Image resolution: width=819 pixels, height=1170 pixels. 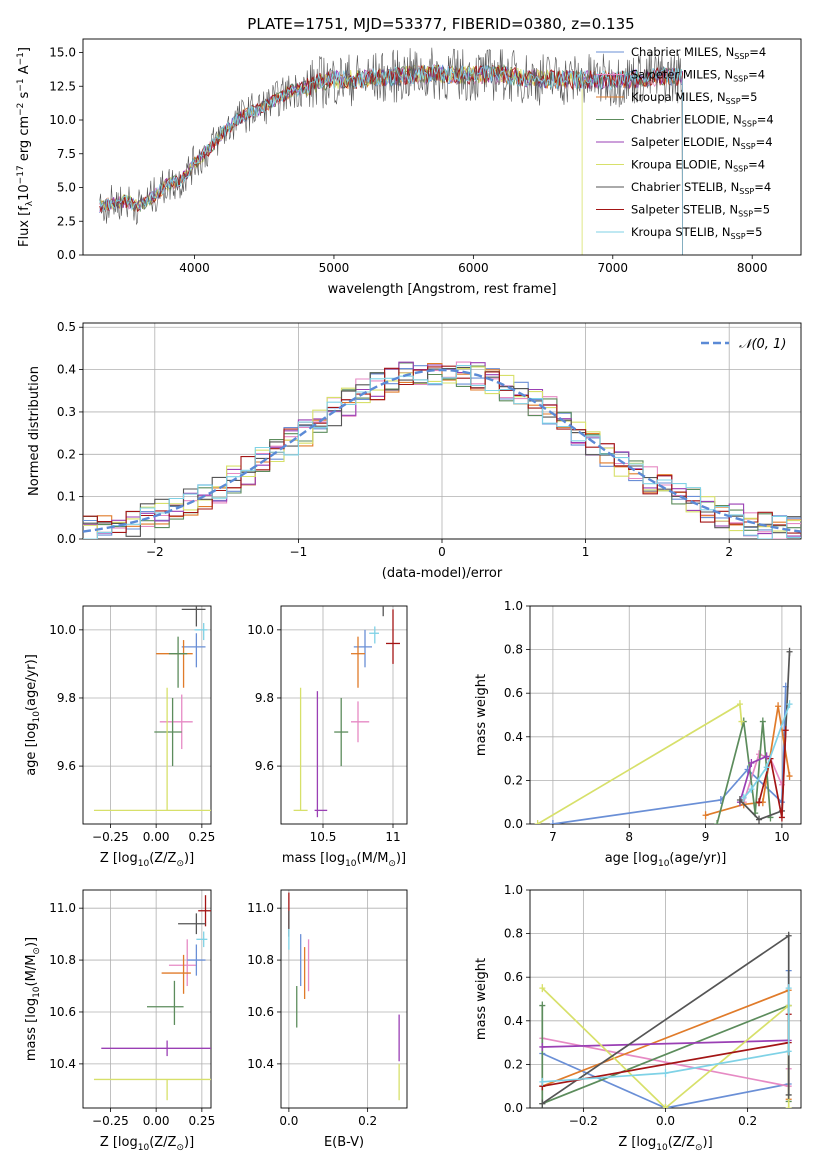 I want to click on y-tick-label: 10.4, so click(x=260, y=1064).